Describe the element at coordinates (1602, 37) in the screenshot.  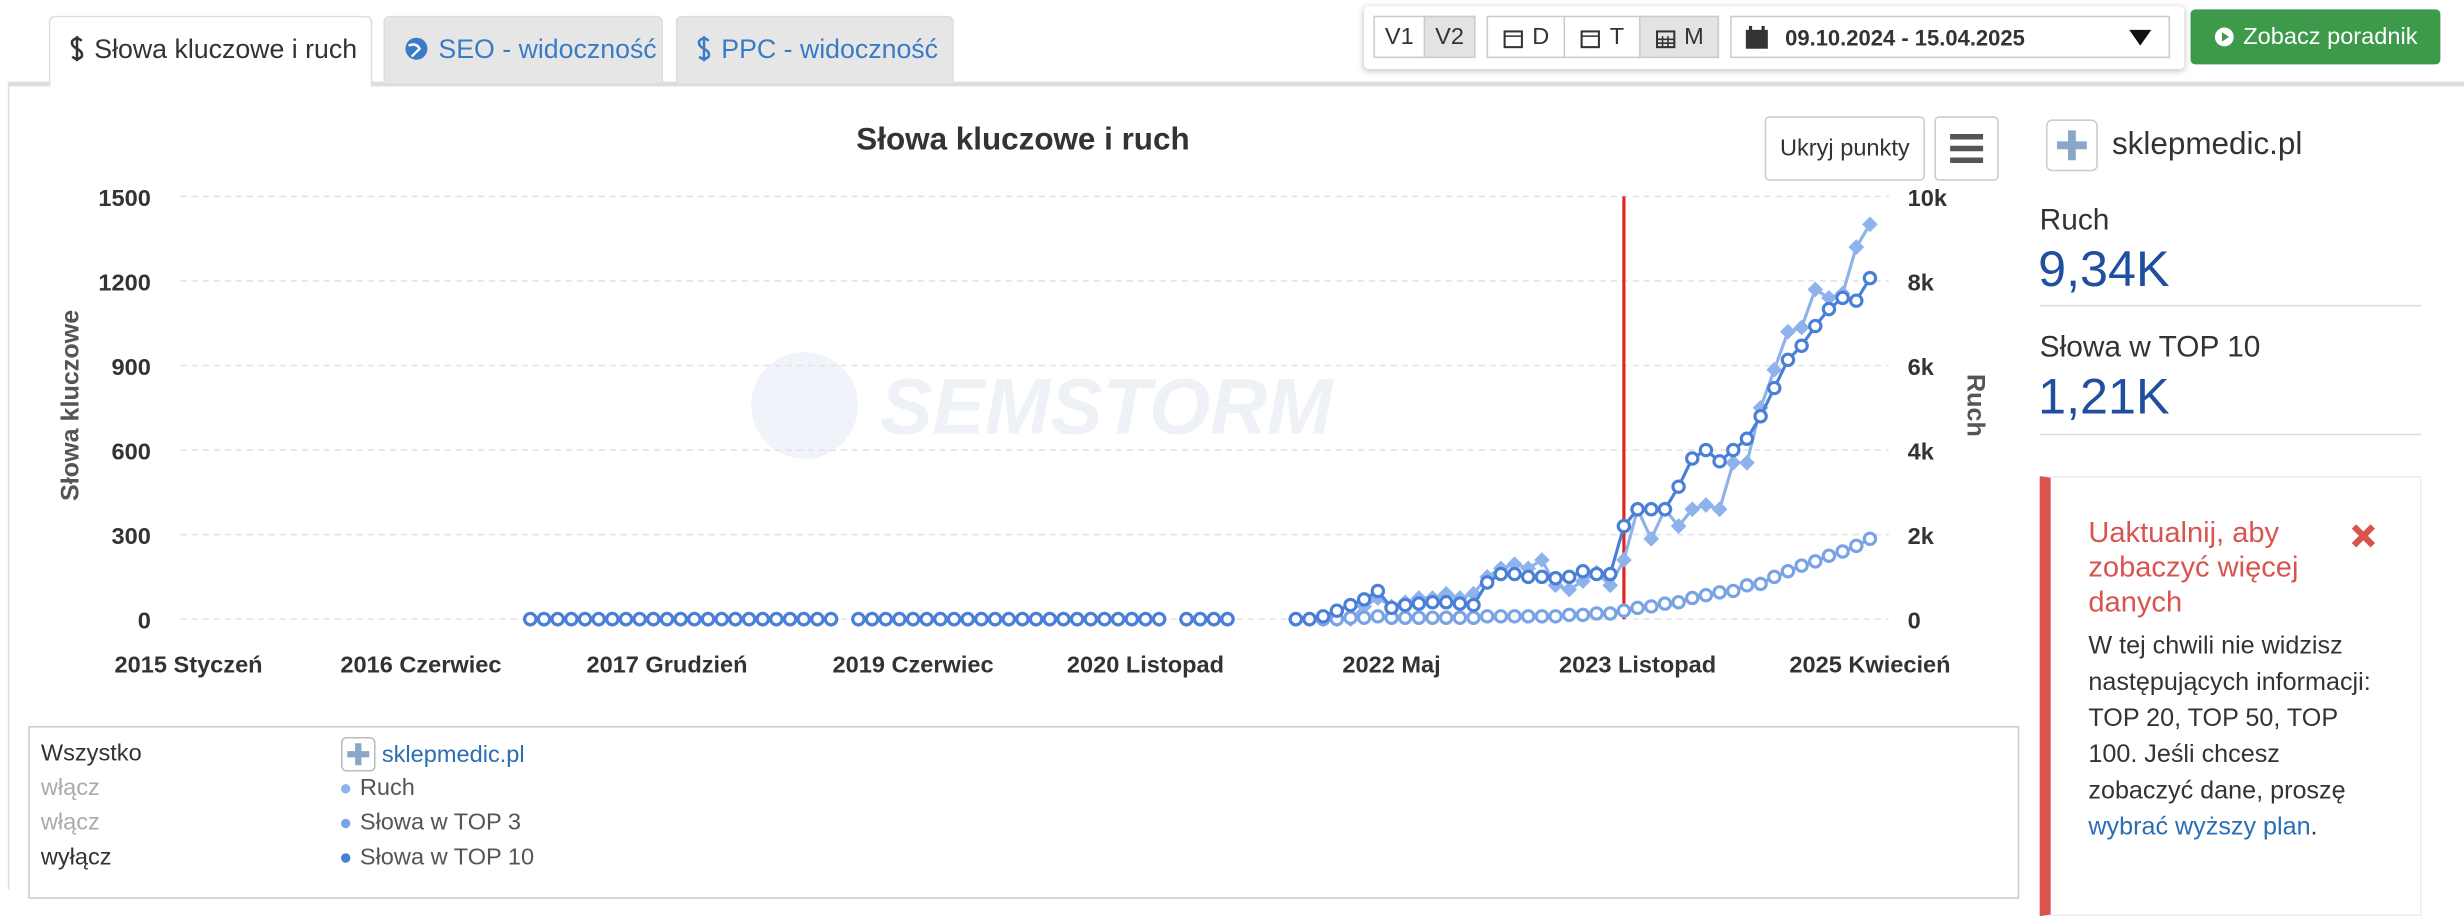
I see `period-button: T` at that location.